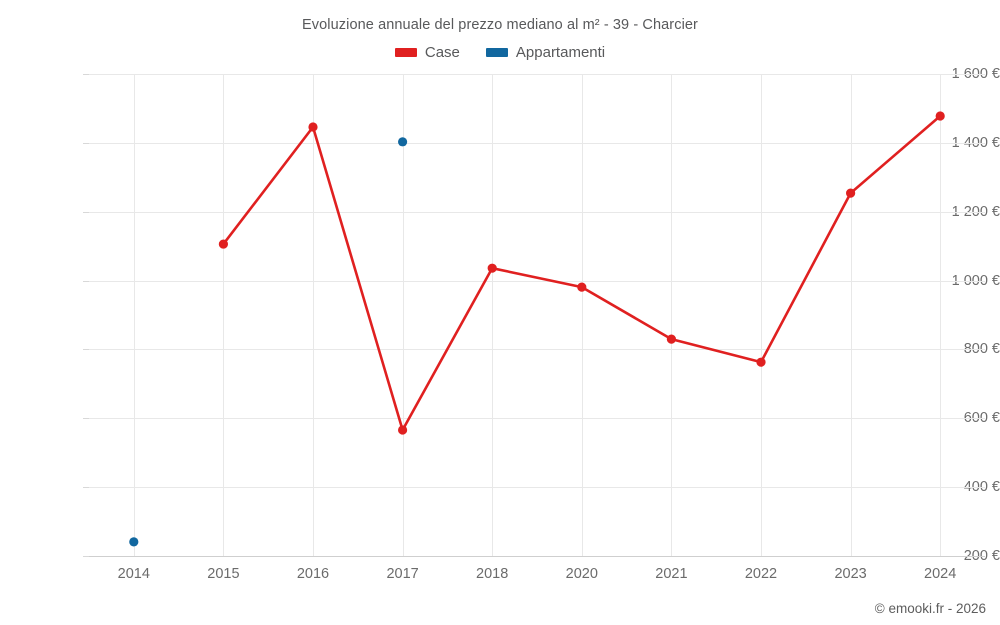 This screenshot has height=625, width=1000. Describe the element at coordinates (560, 52) in the screenshot. I see `legend-label-appartamenti: Appartamenti` at that location.